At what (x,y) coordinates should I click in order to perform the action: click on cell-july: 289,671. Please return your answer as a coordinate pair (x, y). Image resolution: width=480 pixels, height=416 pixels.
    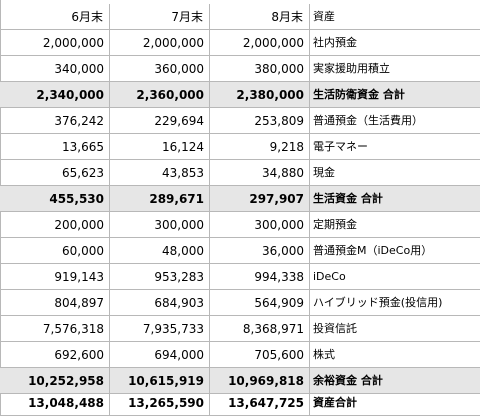
    Looking at the image, I should click on (160, 199).